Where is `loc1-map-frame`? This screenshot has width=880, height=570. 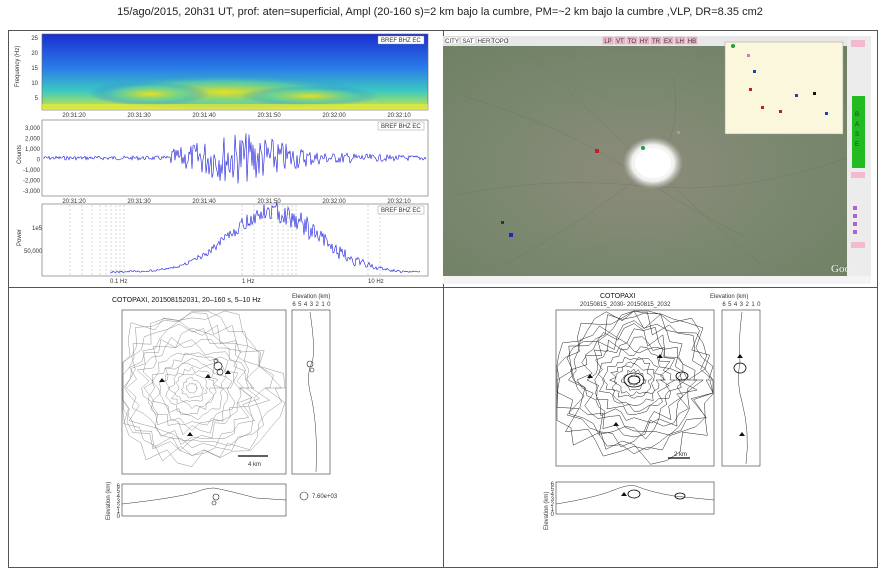 loc1-map-frame is located at coordinates (204, 392).